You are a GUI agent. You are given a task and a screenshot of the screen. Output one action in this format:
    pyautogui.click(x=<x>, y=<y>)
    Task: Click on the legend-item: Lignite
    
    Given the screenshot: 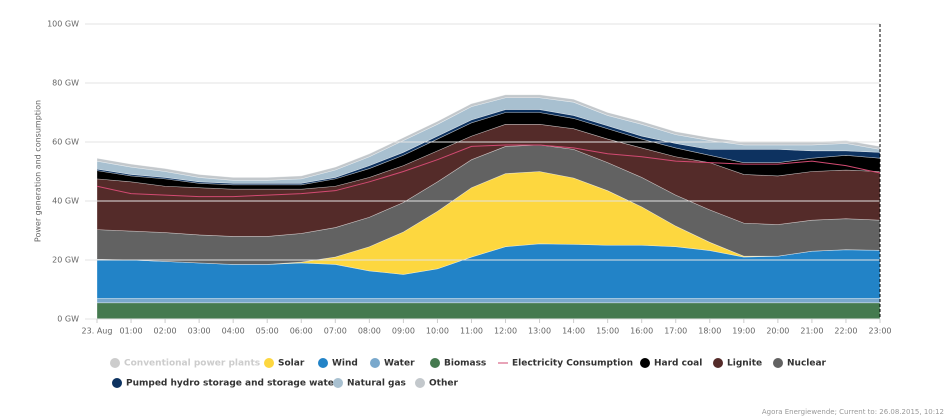 What is the action you would take?
    pyautogui.click(x=737, y=363)
    